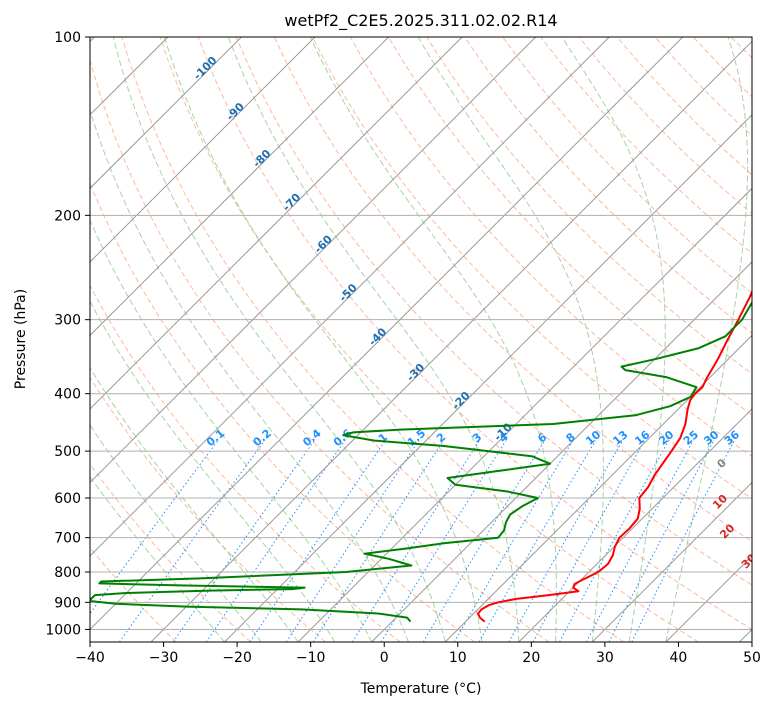 This screenshot has width=775, height=708. What do you see at coordinates (67, 603) in the screenshot?
I see `y-tick-label: 900` at bounding box center [67, 603].